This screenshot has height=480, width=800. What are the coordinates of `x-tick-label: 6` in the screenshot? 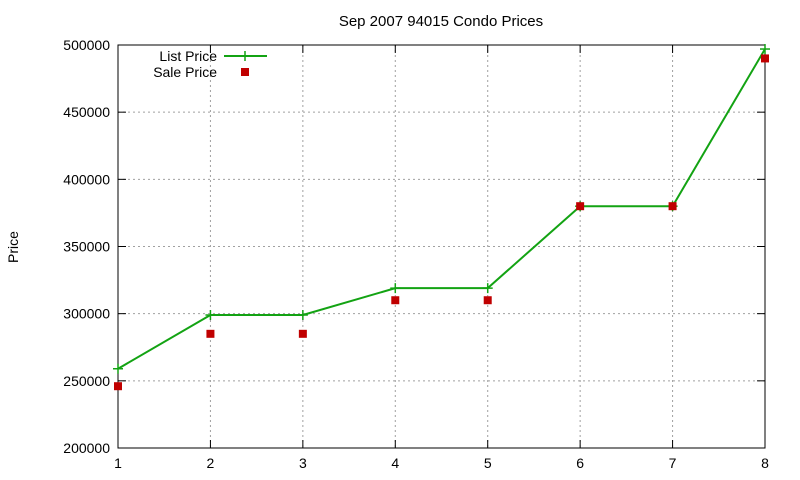 It's located at (580, 463).